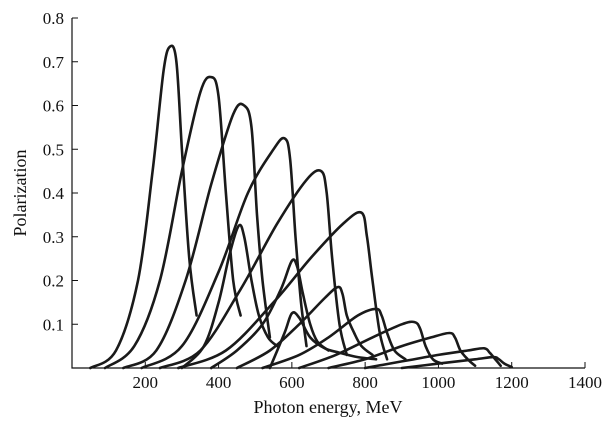 The height and width of the screenshot is (421, 610). I want to click on y-tick-label: 0.1, so click(53, 324).